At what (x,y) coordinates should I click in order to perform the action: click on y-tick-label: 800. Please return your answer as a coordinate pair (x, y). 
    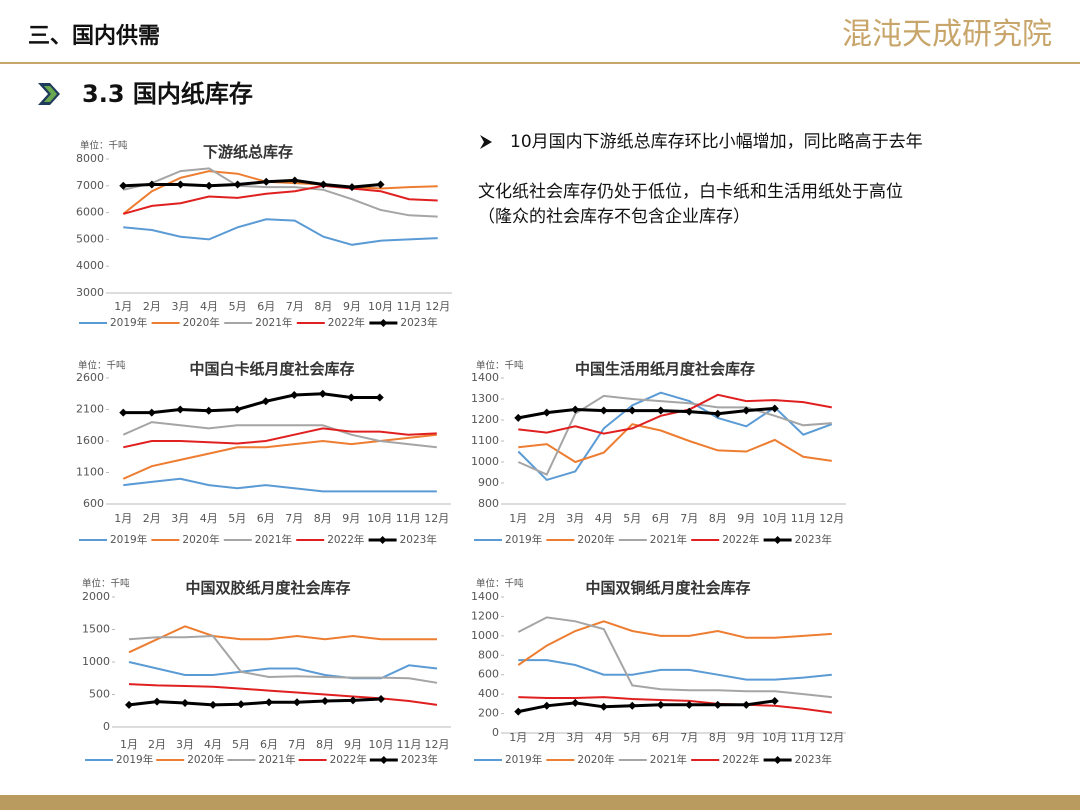
    Looking at the image, I should click on (488, 503).